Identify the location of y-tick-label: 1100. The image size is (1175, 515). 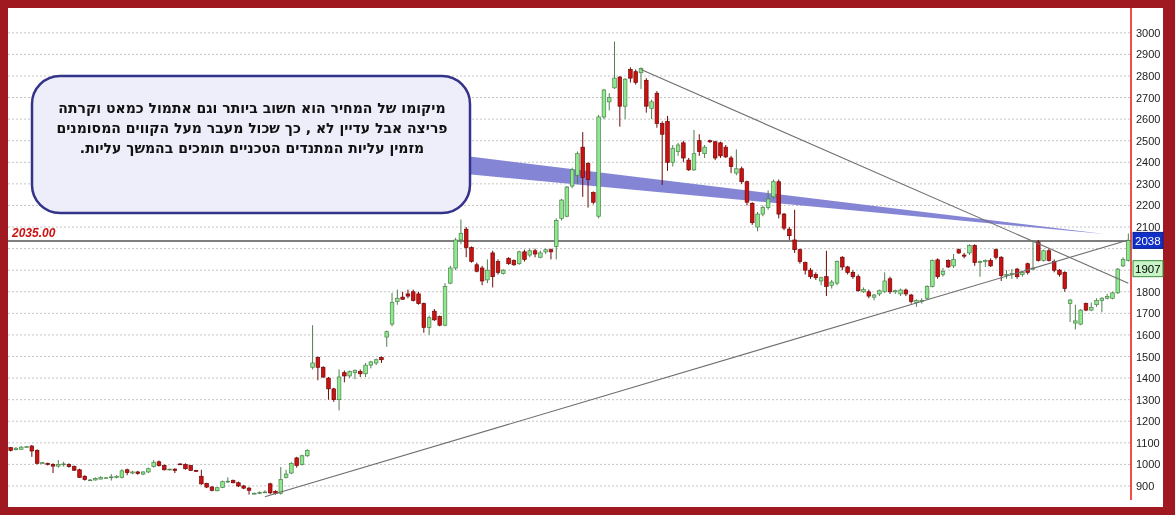
(1148, 442).